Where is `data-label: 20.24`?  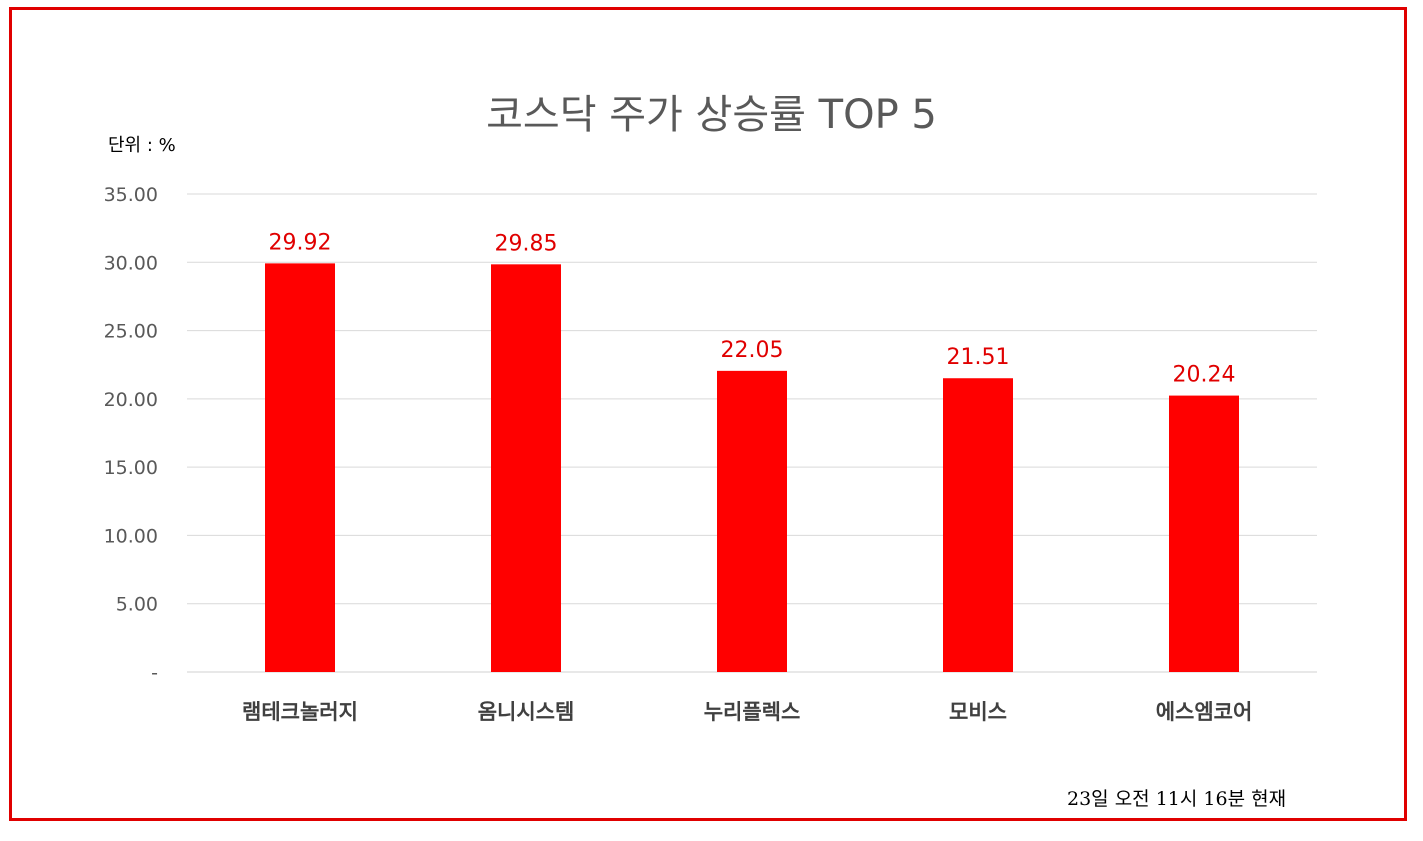
data-label: 20.24 is located at coordinates (1204, 375).